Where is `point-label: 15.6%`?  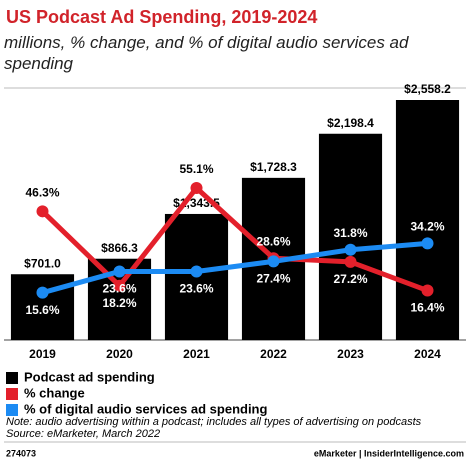 point-label: 15.6% is located at coordinates (42, 310).